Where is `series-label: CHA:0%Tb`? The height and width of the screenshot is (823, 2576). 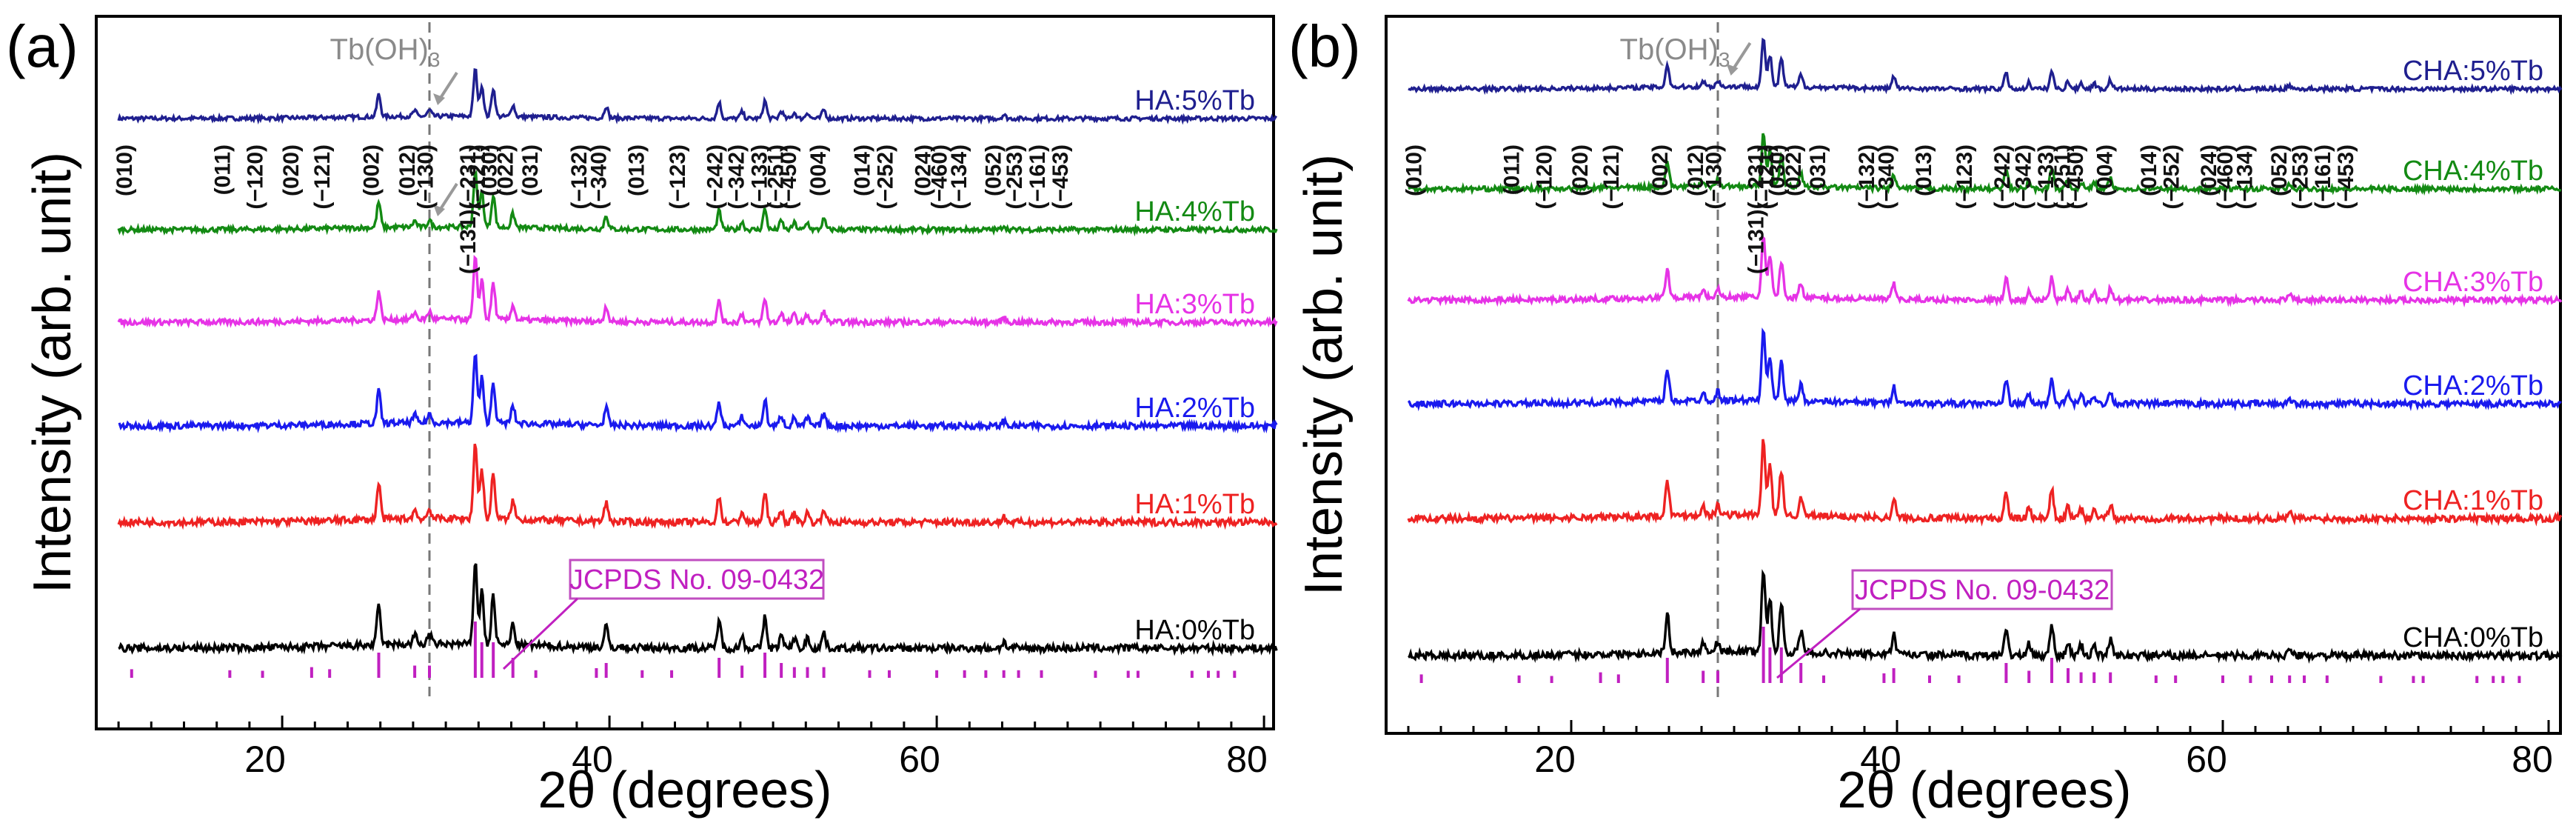 series-label: CHA:0%Tb is located at coordinates (2473, 637).